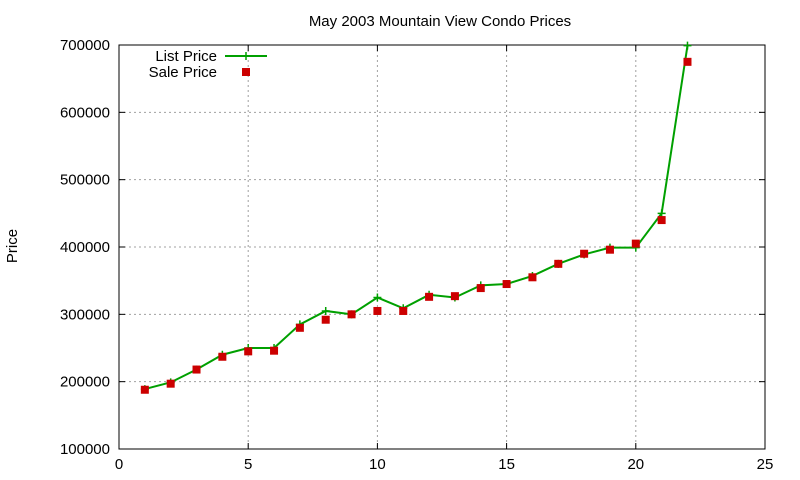  I want to click on chart-title: May 2003 Mountain View Condo Prices, so click(440, 21).